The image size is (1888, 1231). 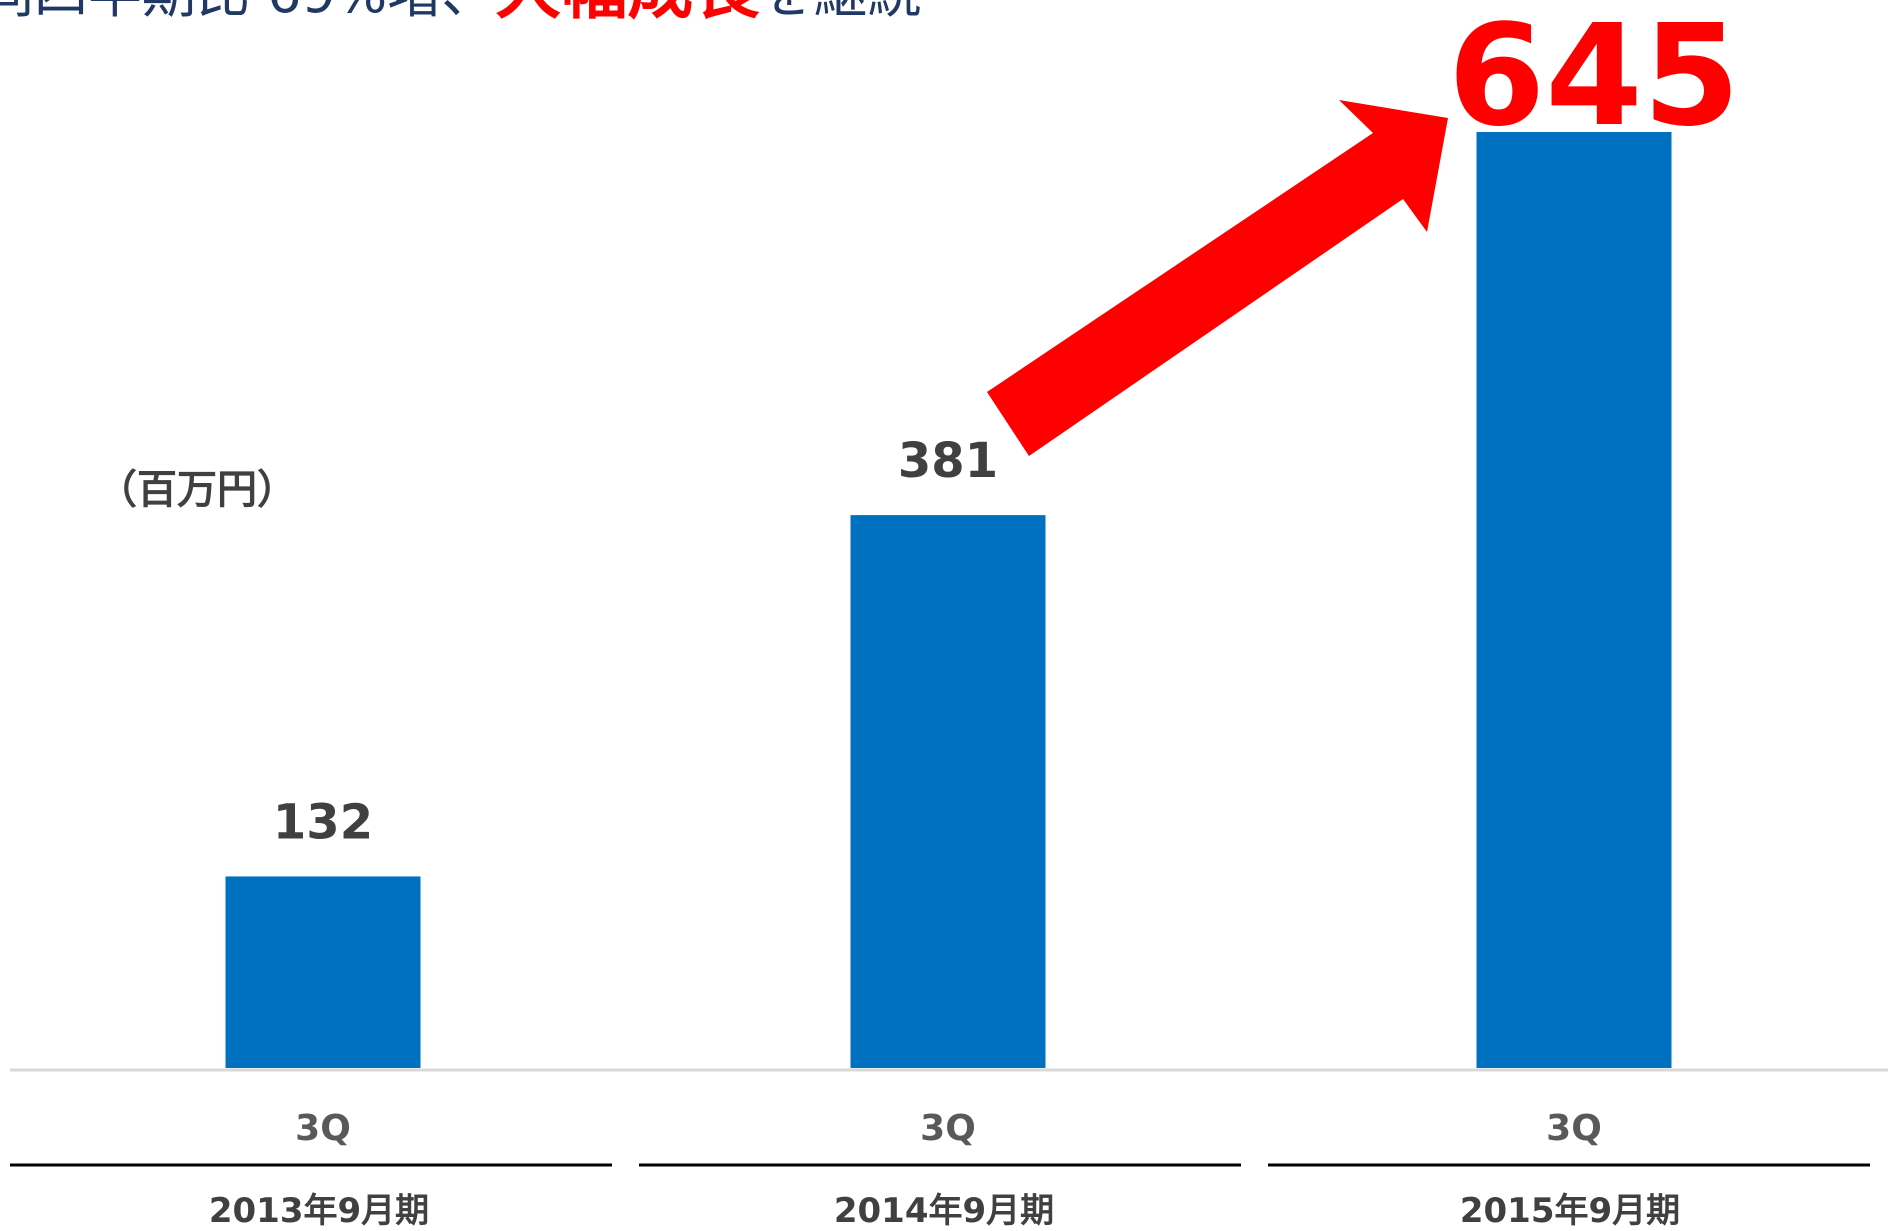 I want to click on group-label: 2014年9月期, so click(x=944, y=1211).